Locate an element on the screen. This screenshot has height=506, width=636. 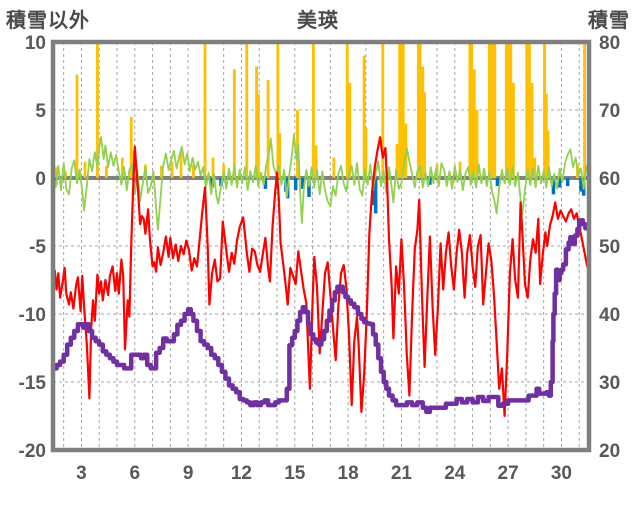
left-axis-tick: -15 is located at coordinates (33, 383).